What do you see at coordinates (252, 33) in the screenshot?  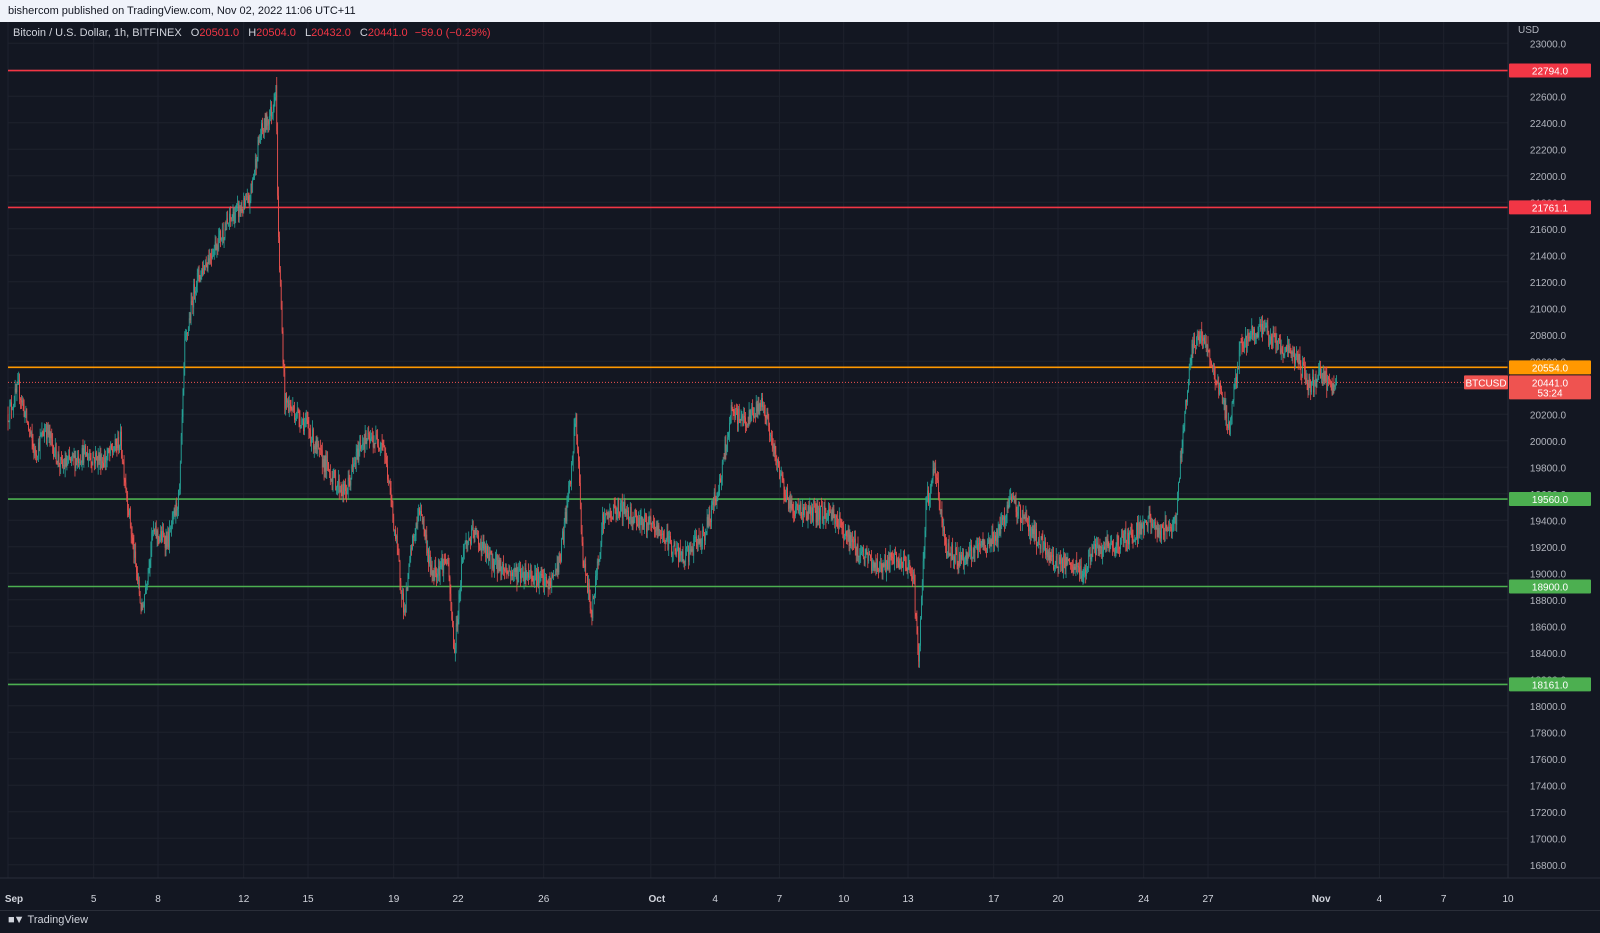 I see `high-label: H` at bounding box center [252, 33].